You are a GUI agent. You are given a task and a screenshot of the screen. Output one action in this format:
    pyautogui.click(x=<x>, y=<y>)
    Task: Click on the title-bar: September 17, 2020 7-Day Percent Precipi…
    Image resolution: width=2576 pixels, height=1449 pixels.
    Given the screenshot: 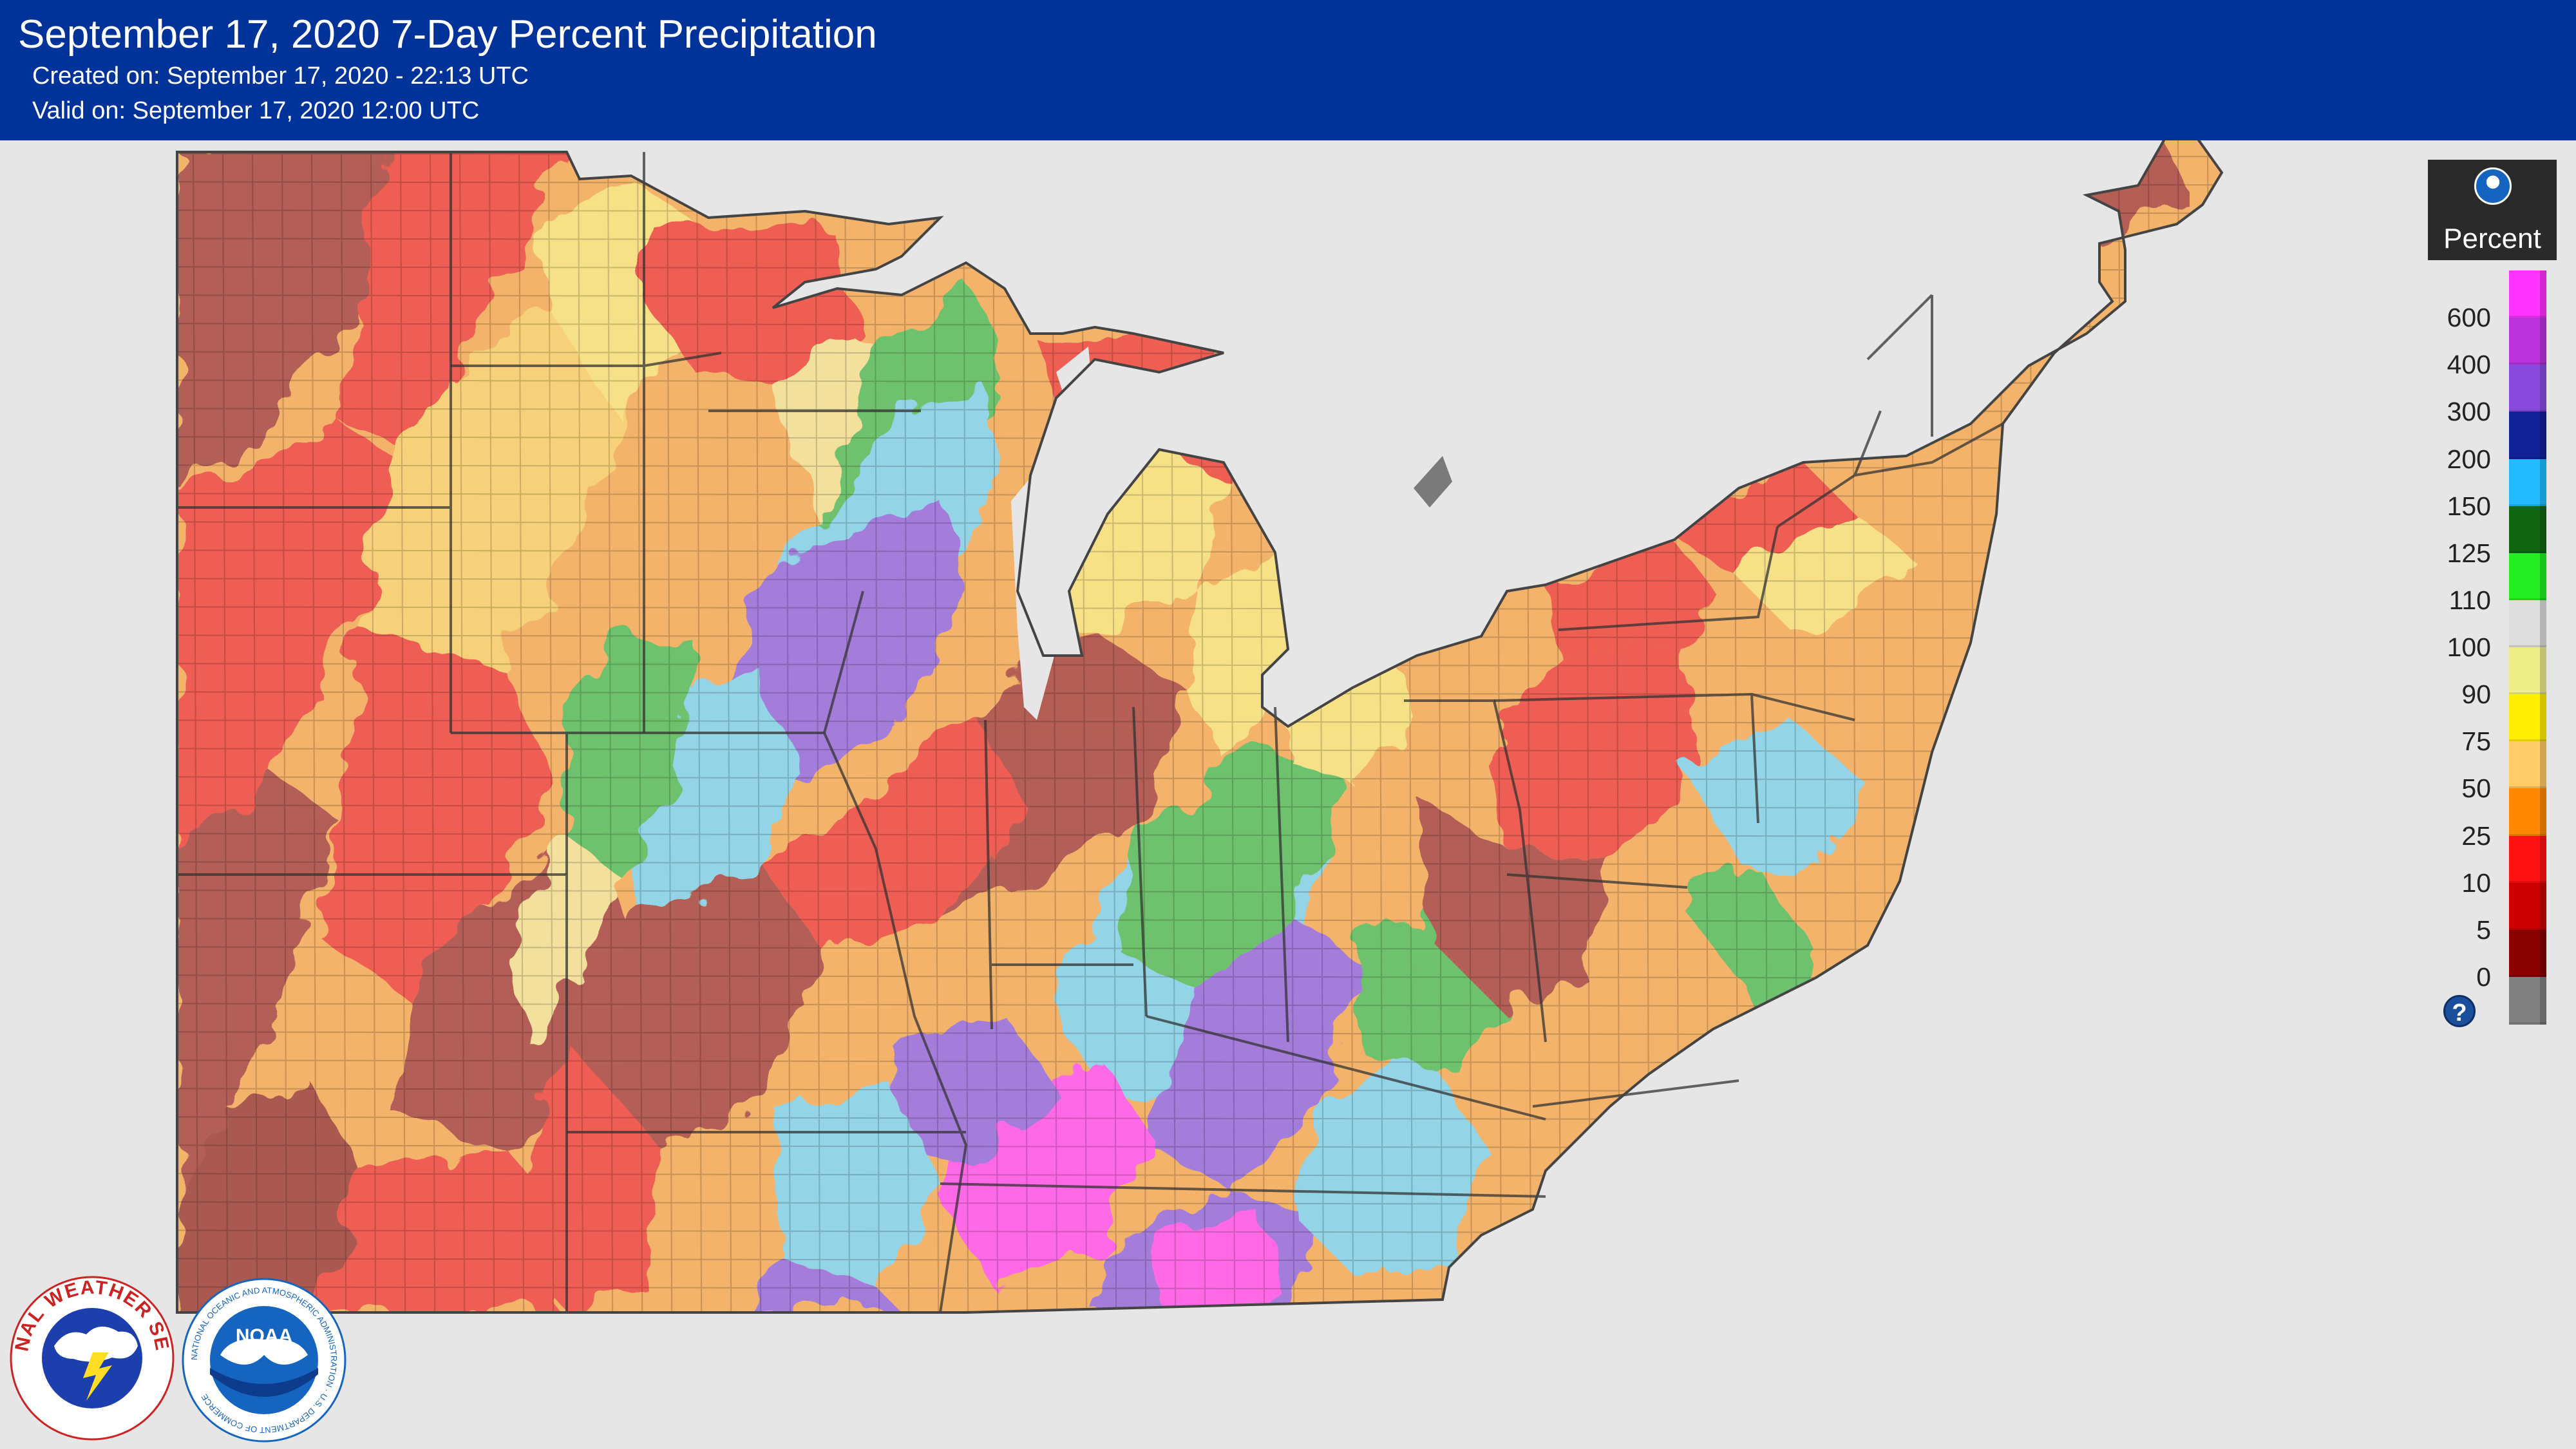 What is the action you would take?
    pyautogui.click(x=1288, y=70)
    